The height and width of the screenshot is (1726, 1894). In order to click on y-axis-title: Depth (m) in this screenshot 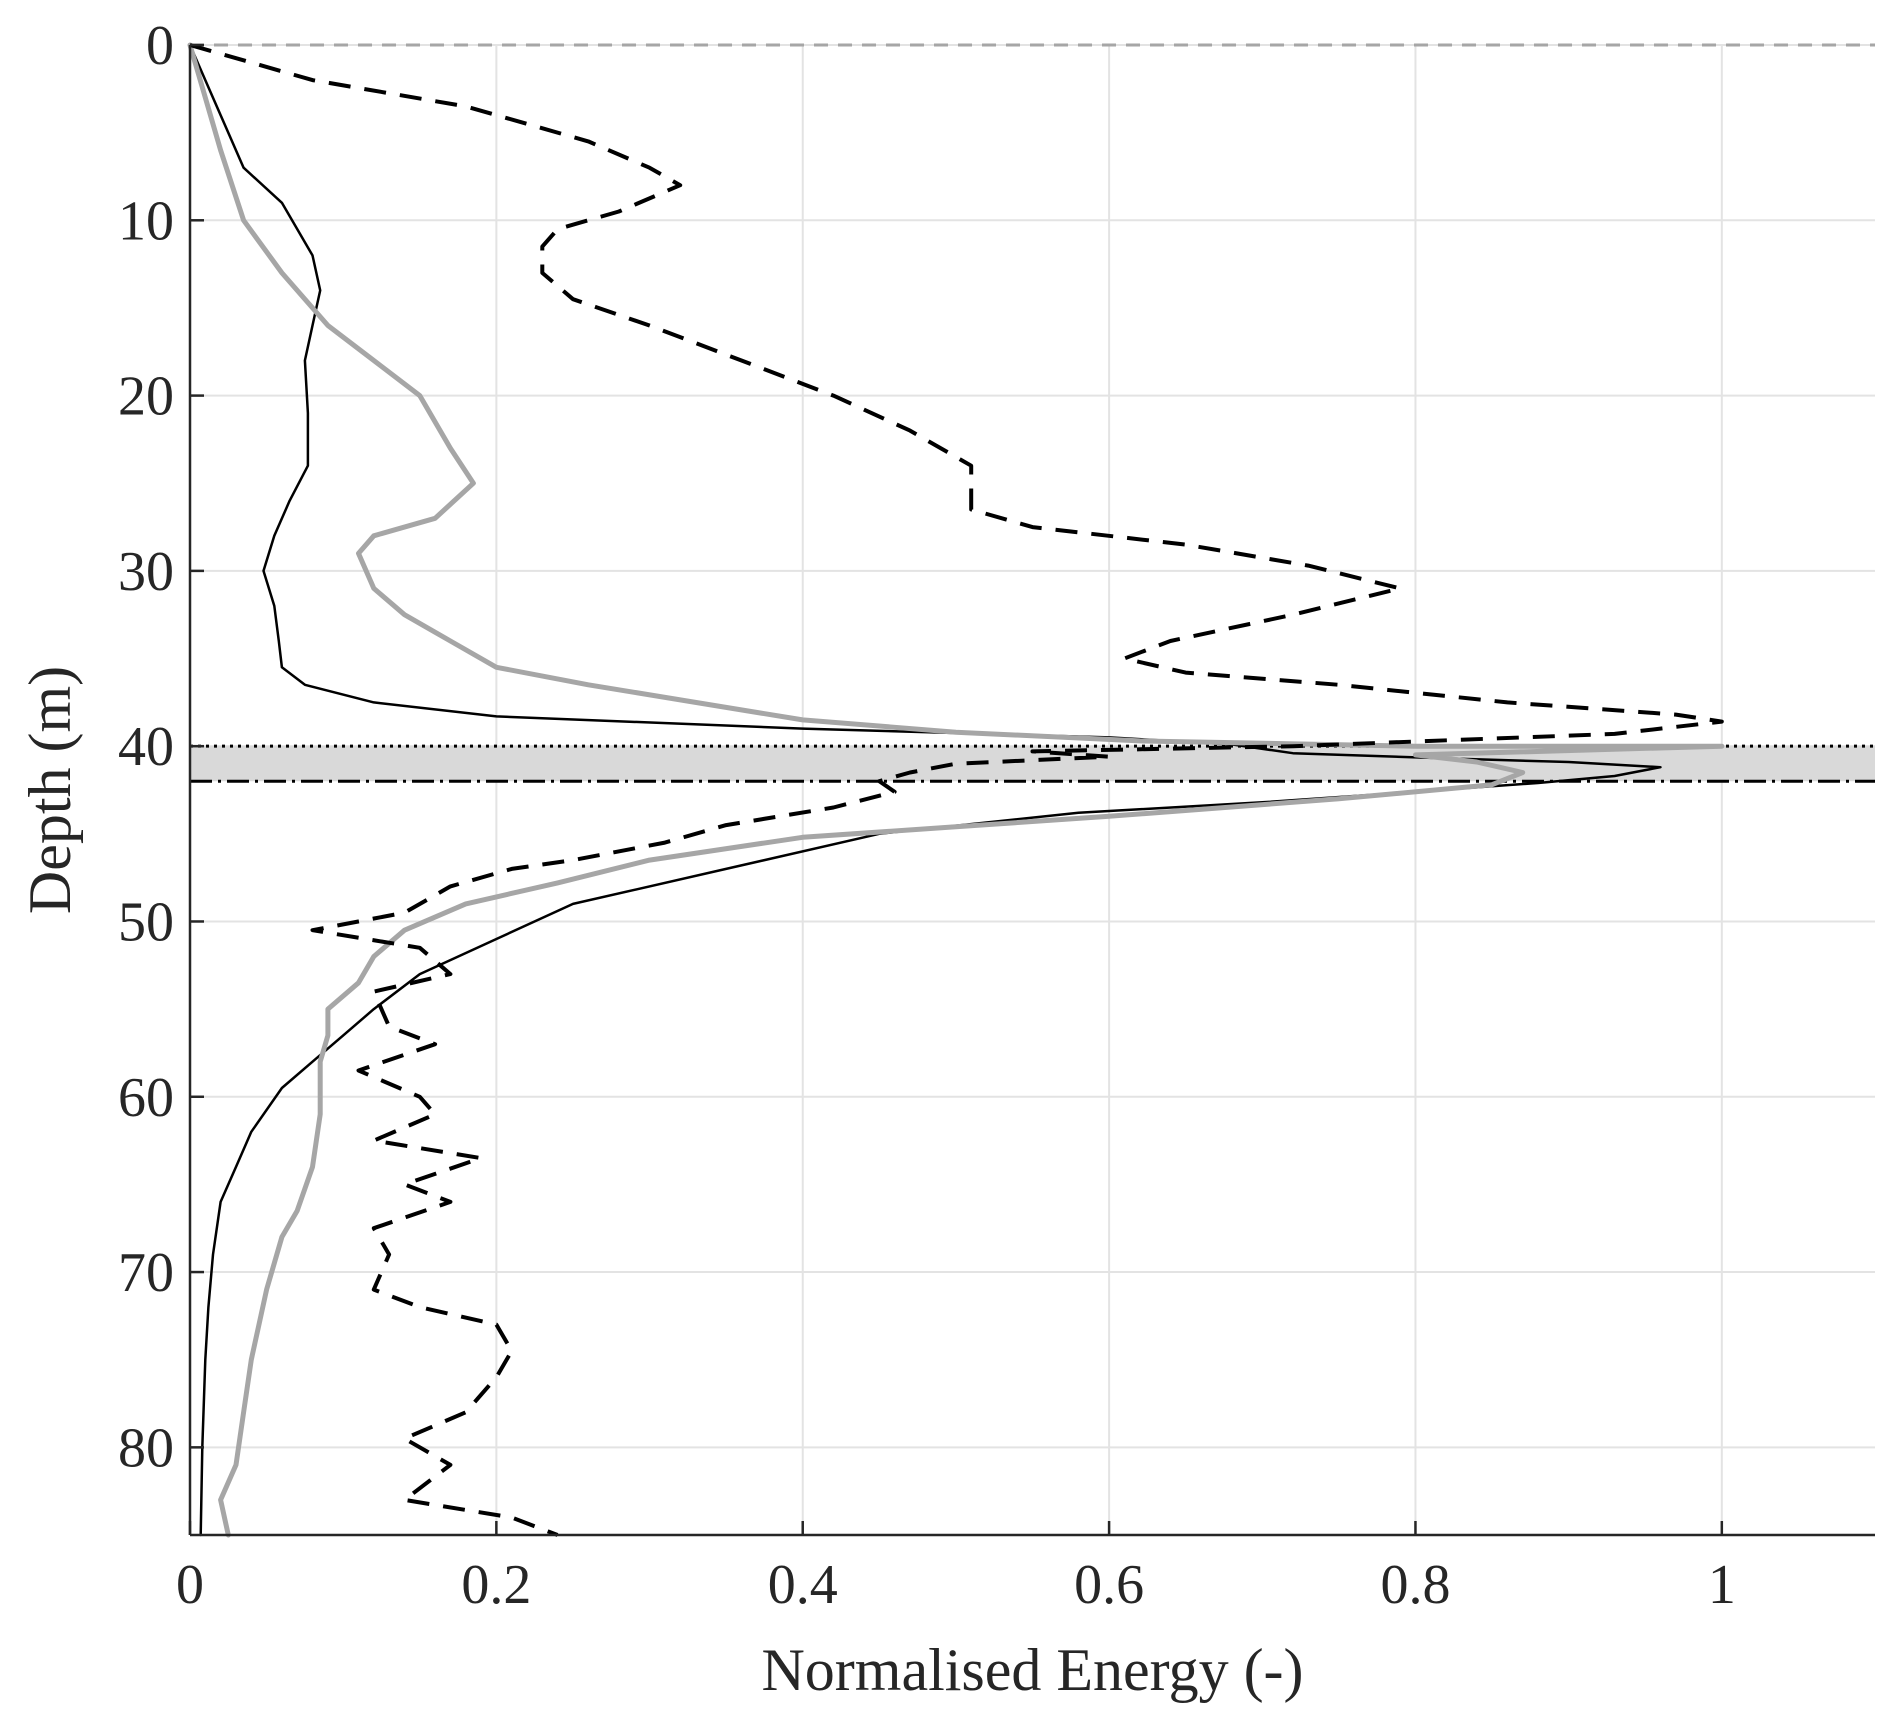, I will do `click(50, 790)`.